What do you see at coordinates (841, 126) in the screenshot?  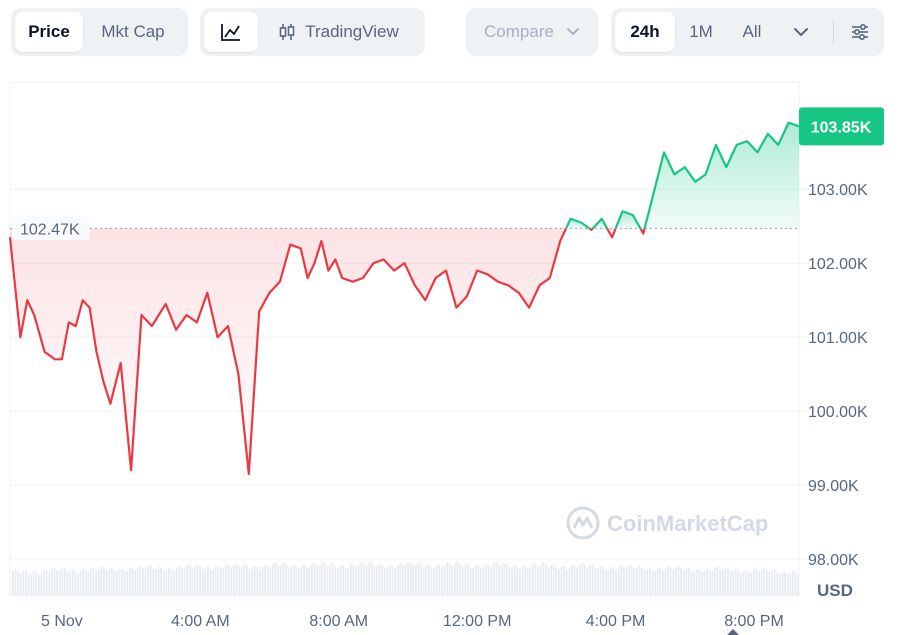 I see `current-price-badge` at bounding box center [841, 126].